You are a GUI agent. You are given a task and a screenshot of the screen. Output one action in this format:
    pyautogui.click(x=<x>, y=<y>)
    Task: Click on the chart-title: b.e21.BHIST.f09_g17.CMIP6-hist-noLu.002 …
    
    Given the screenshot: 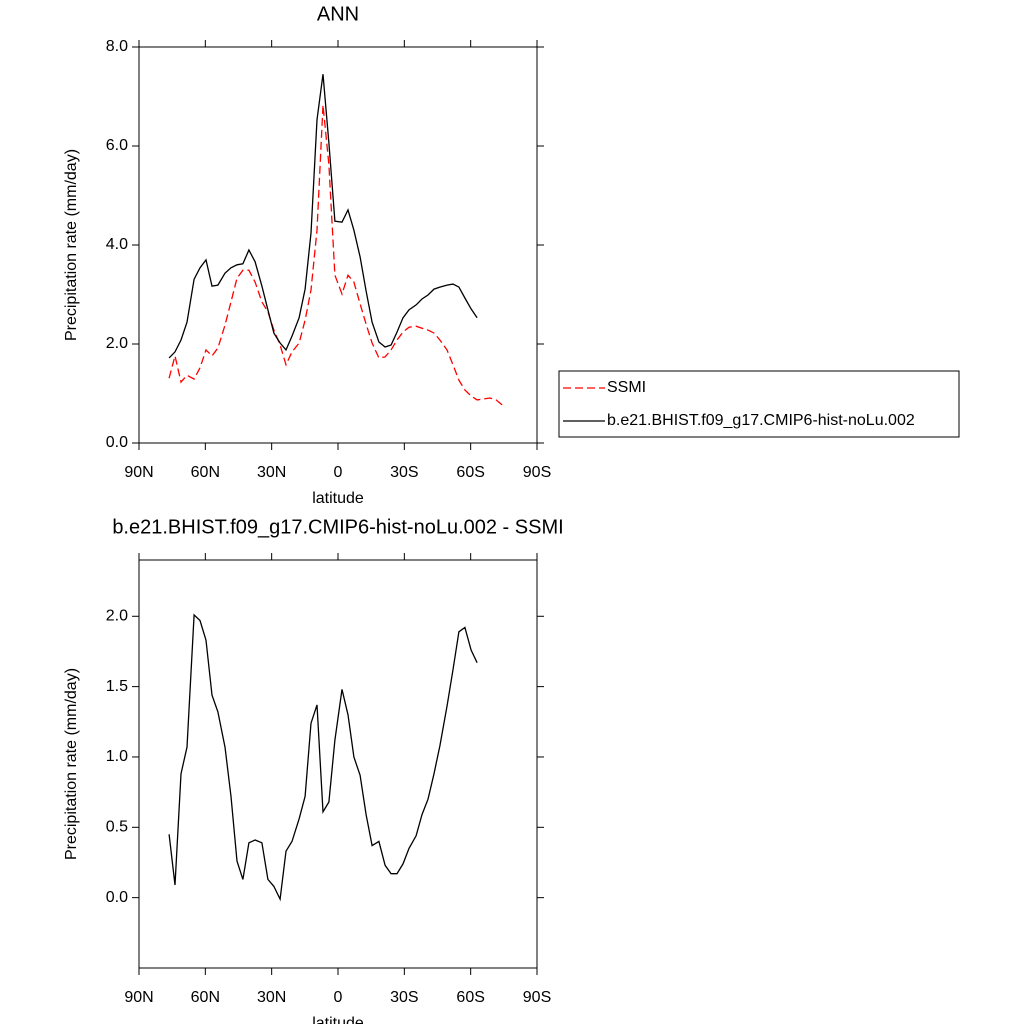 What is the action you would take?
    pyautogui.click(x=337, y=527)
    